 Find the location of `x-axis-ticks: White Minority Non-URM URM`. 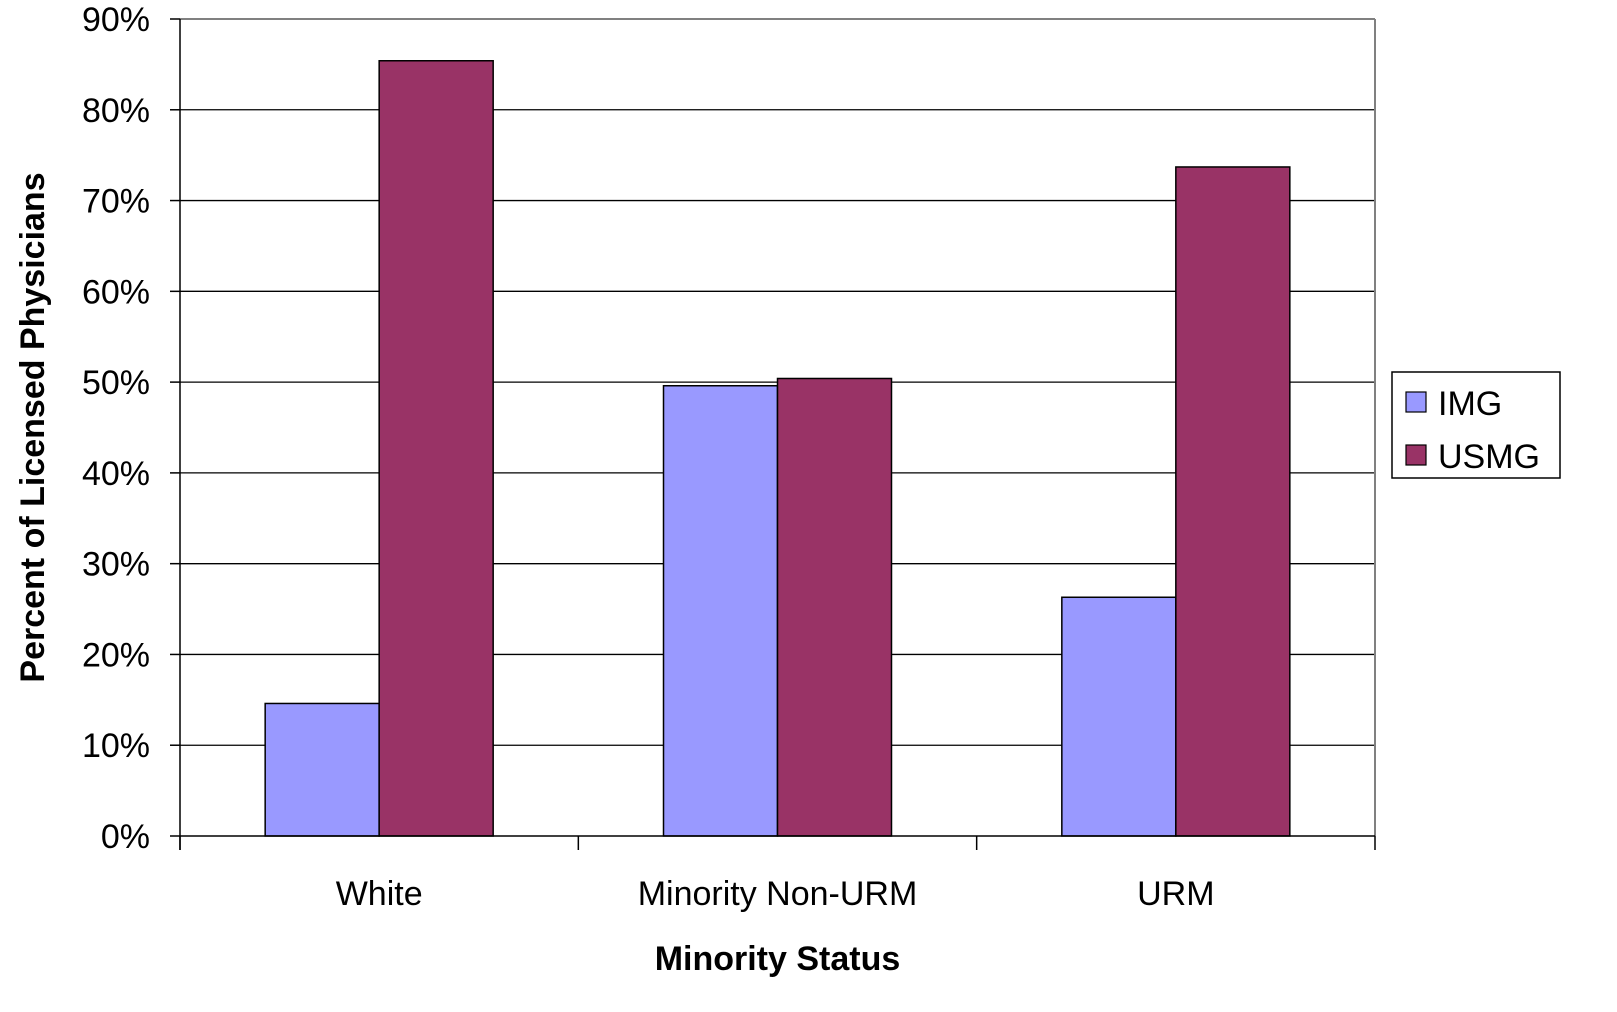

x-axis-ticks: White Minority Non-URM URM is located at coordinates (777, 874).